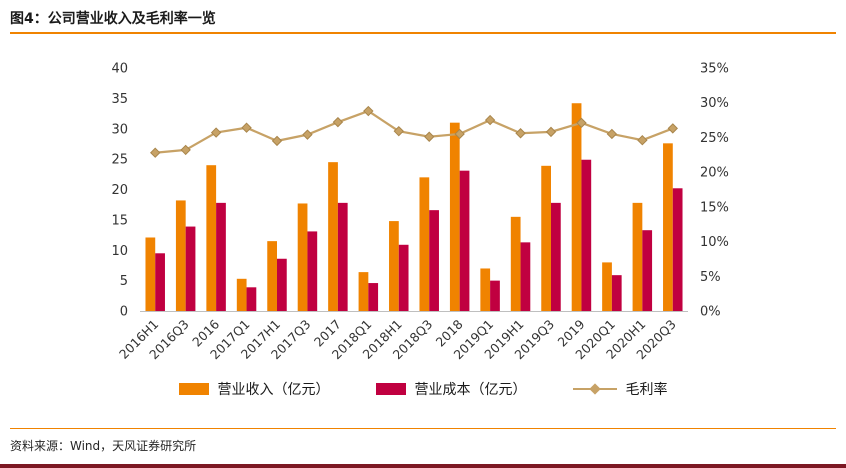 This screenshot has width=846, height=468. I want to click on legend-item-revenue: 营业收入（亿元）, so click(254, 389).